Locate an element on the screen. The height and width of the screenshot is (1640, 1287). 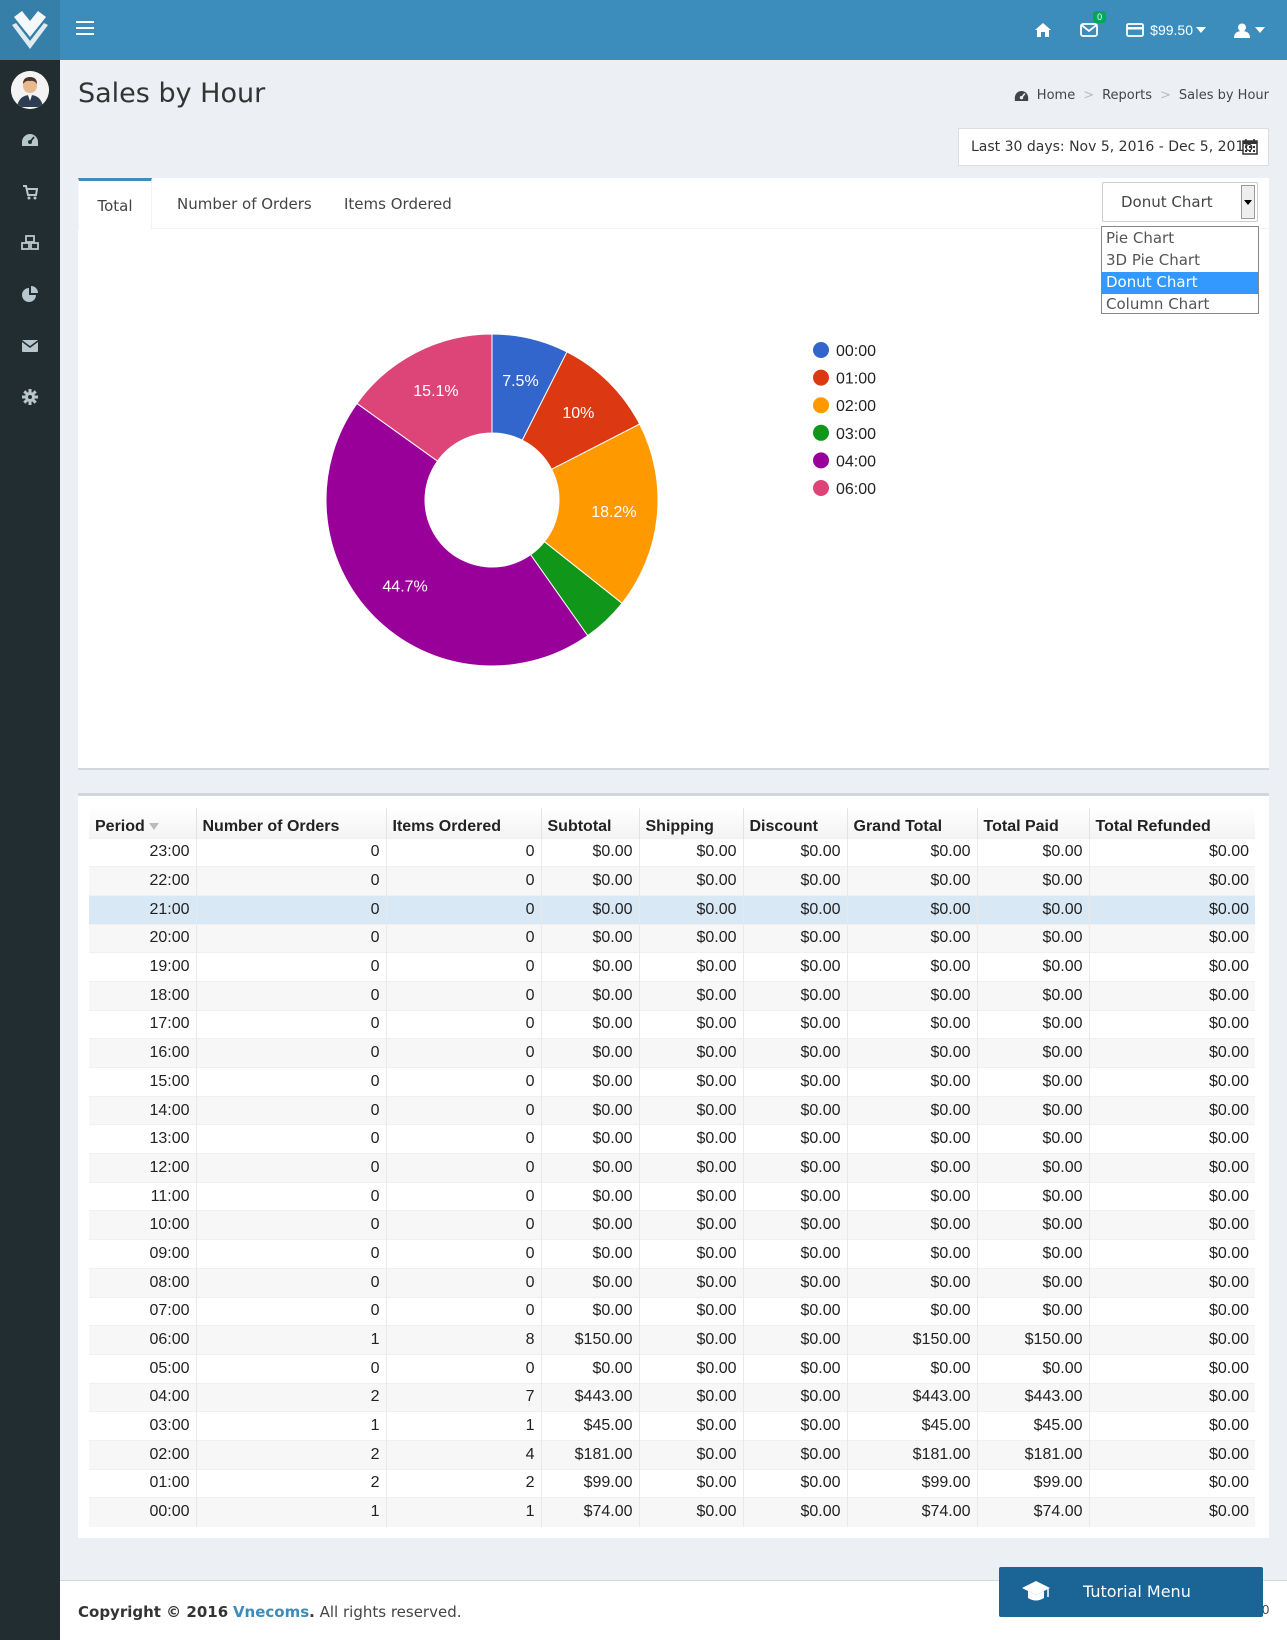
table-row: 03:00 1 1 $45.00 $0.00 $0.00 $45.00 $45.00 $0.00 is located at coordinates (672, 1426).